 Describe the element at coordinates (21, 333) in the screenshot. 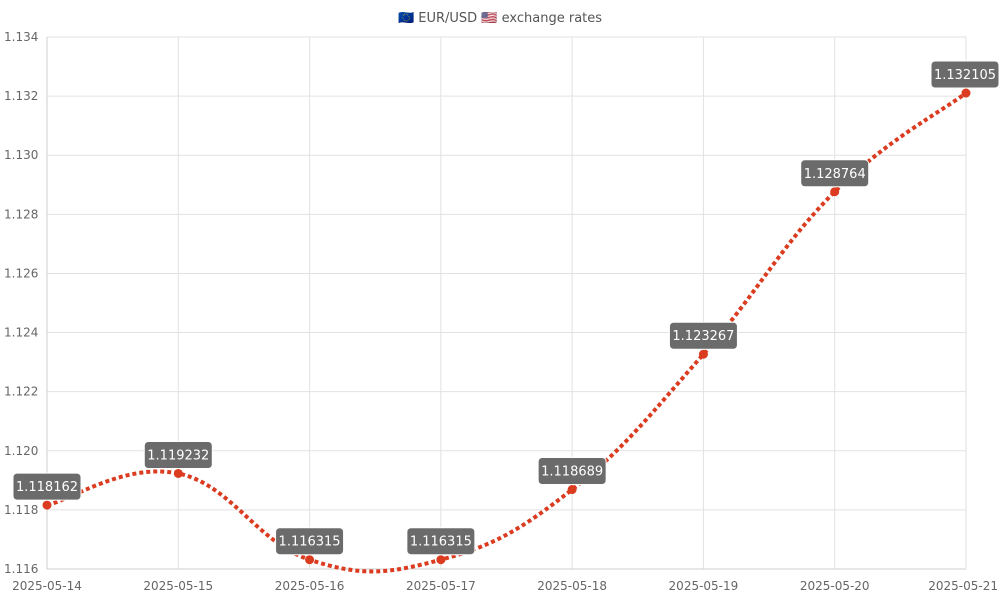

I see `y-tick-label: 1.124` at that location.